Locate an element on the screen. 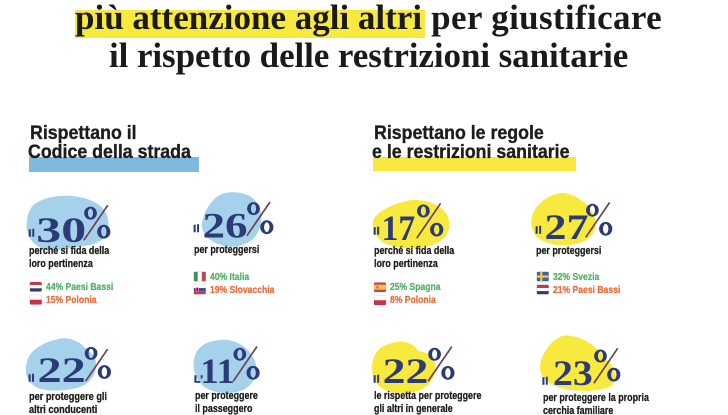 The image size is (728, 415). svg-text: 17 is located at coordinates (399, 228).